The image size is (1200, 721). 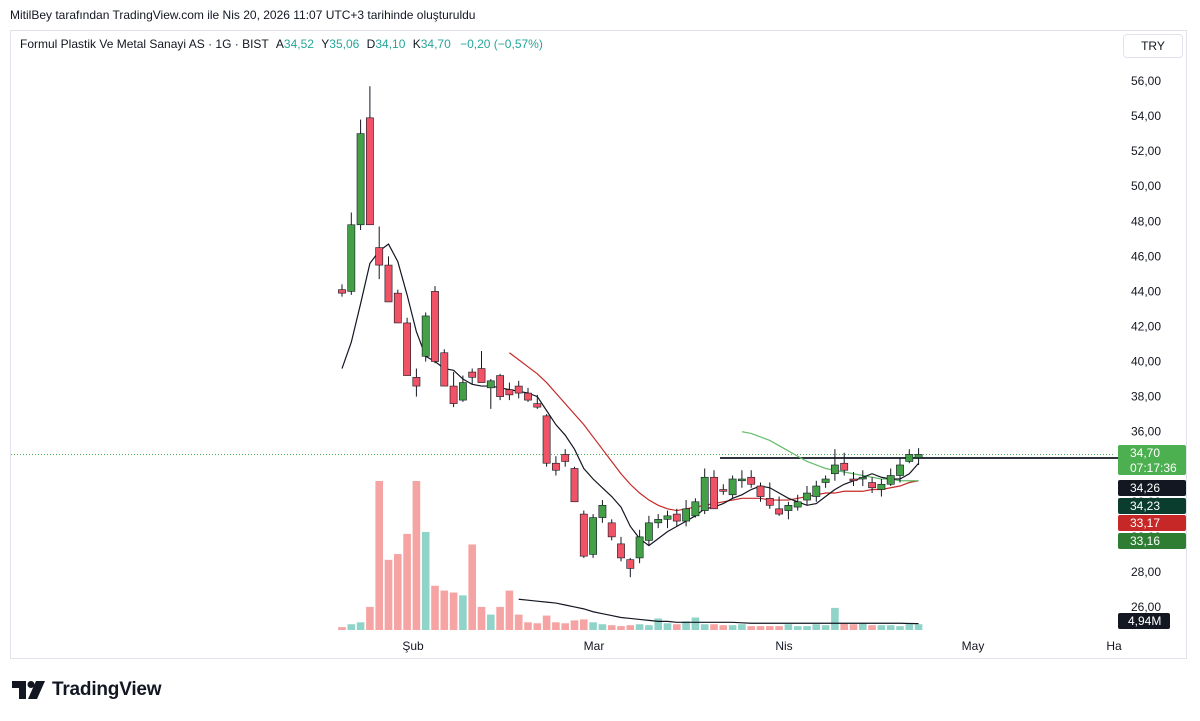 I want to click on y-tick-label: 28,00, so click(x=1146, y=572).